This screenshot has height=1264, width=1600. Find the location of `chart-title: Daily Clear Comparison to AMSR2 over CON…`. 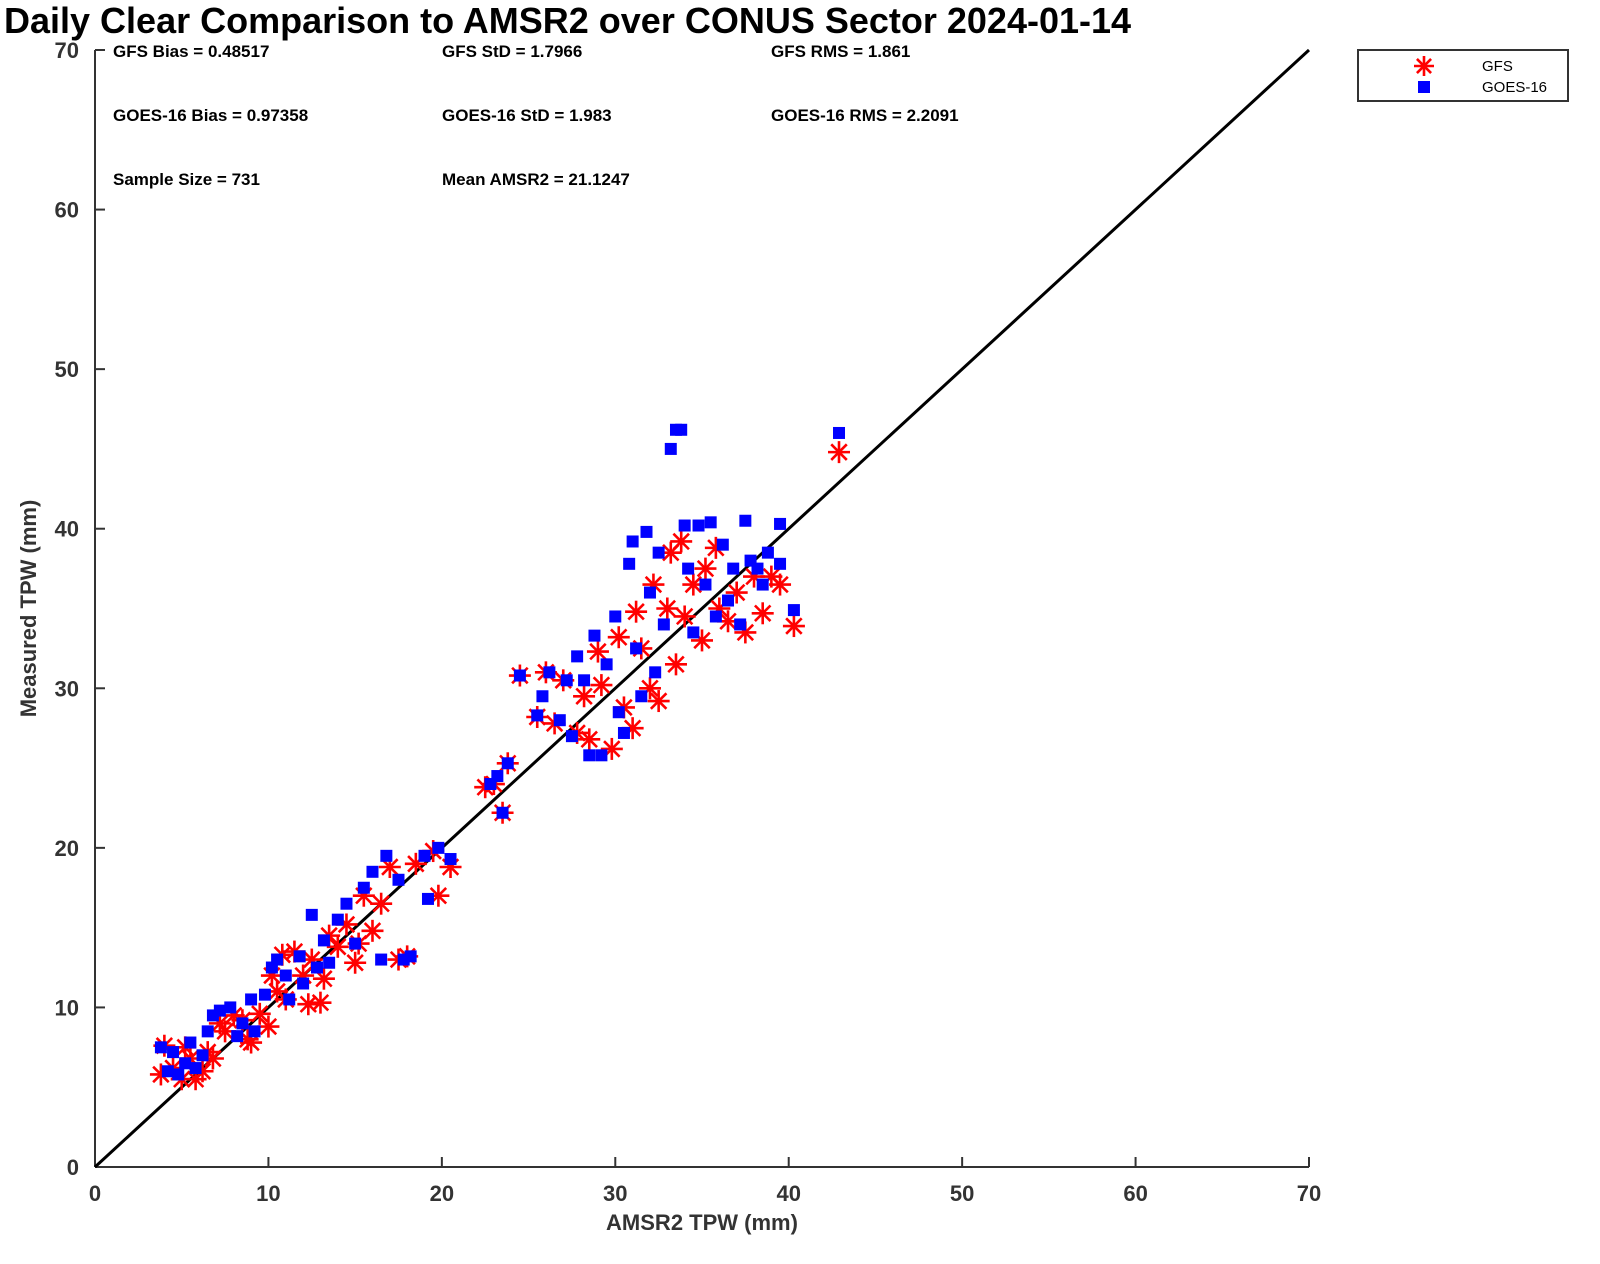

chart-title: Daily Clear Comparison to AMSR2 over CON… is located at coordinates (568, 20).